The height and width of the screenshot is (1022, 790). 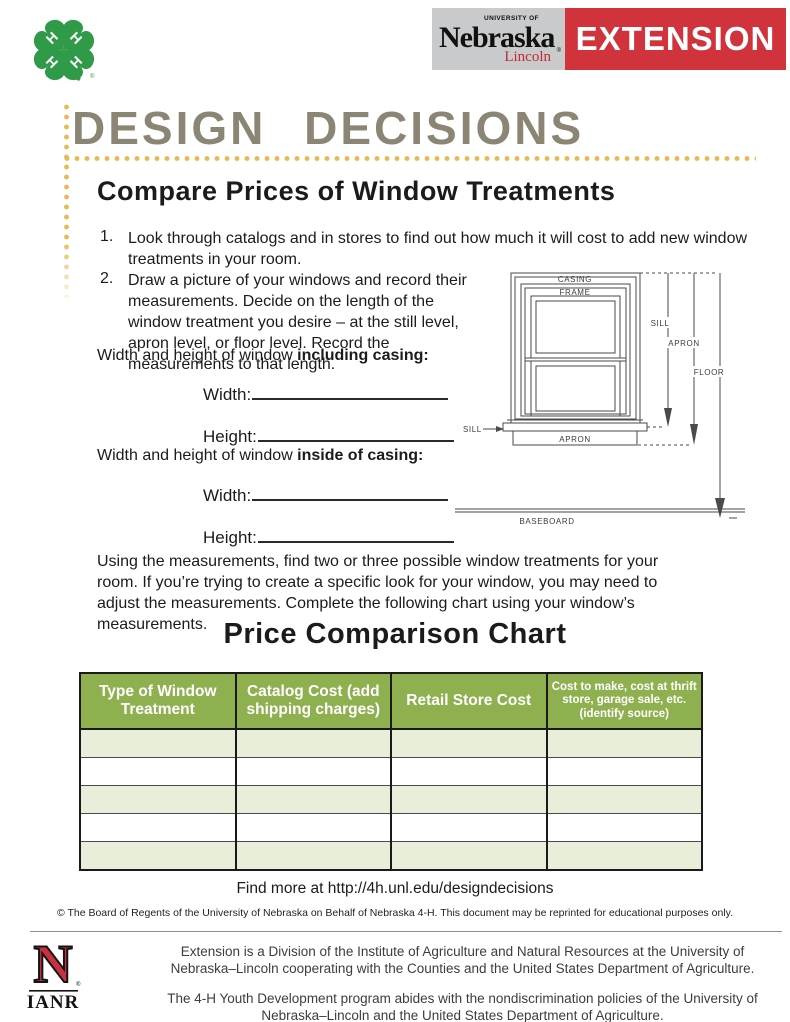 I want to click on extension-banner: EXTENSION, so click(x=675, y=39).